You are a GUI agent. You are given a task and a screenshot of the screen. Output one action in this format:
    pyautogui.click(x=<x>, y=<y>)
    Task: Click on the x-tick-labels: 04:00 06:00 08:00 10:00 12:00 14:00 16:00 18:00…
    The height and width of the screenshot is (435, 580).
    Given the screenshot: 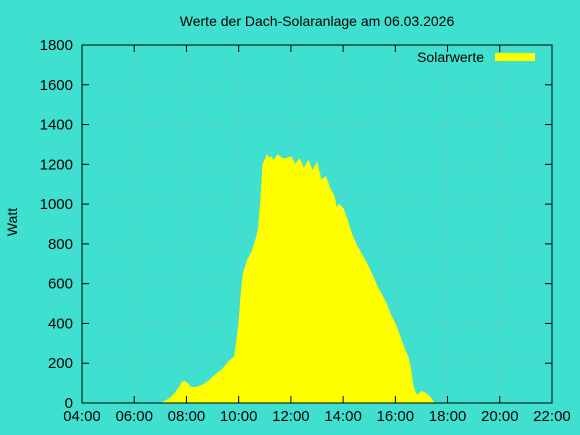 What is the action you would take?
    pyautogui.click(x=317, y=416)
    